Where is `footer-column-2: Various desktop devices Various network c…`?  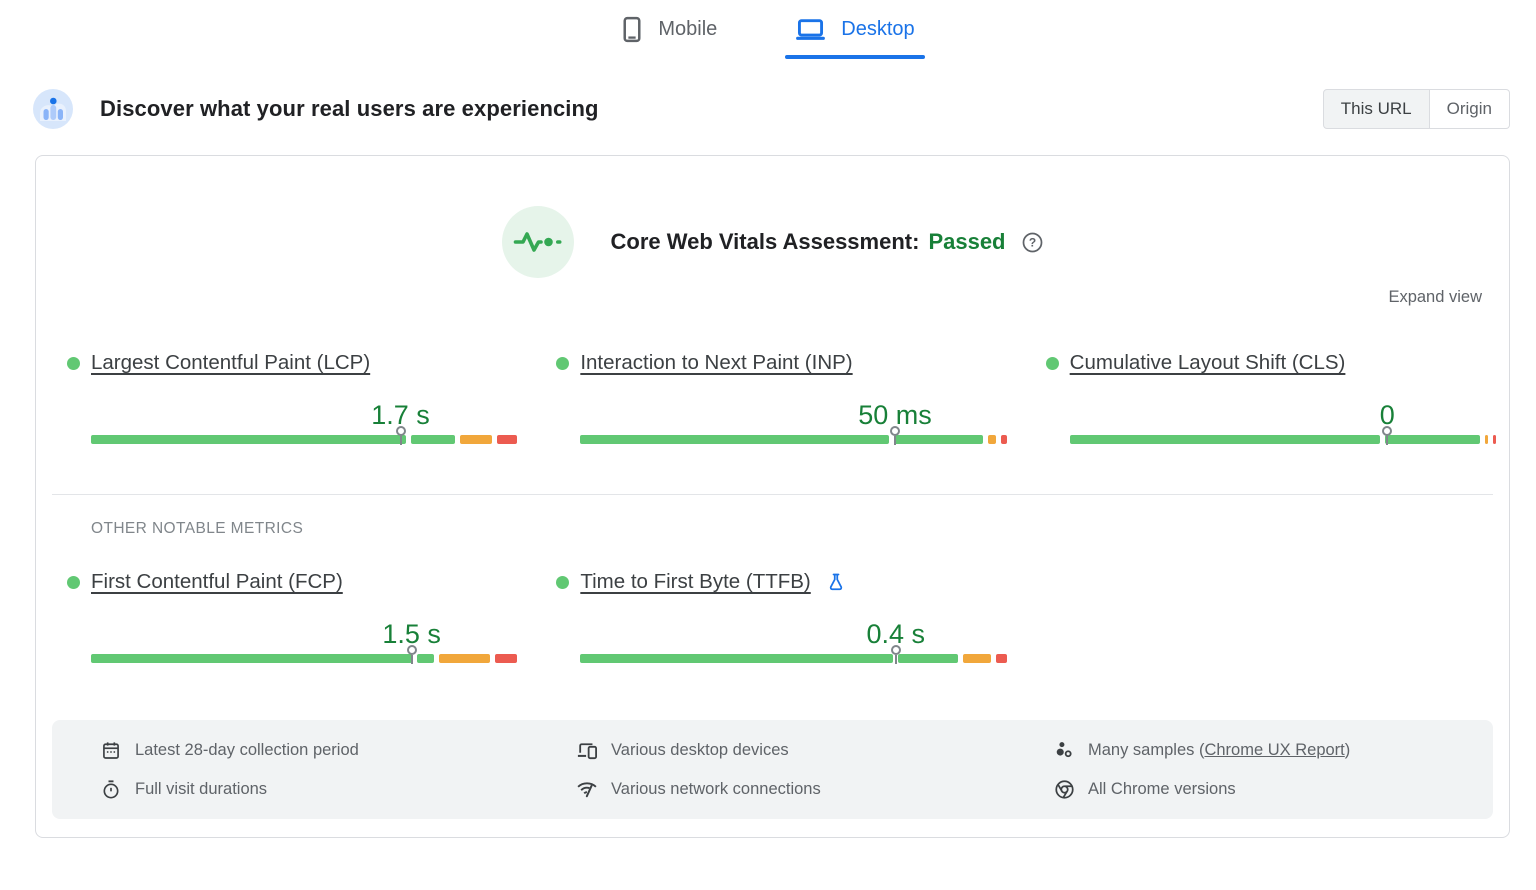
footer-column-2: Various desktop devices Various network c… is located at coordinates (814, 769).